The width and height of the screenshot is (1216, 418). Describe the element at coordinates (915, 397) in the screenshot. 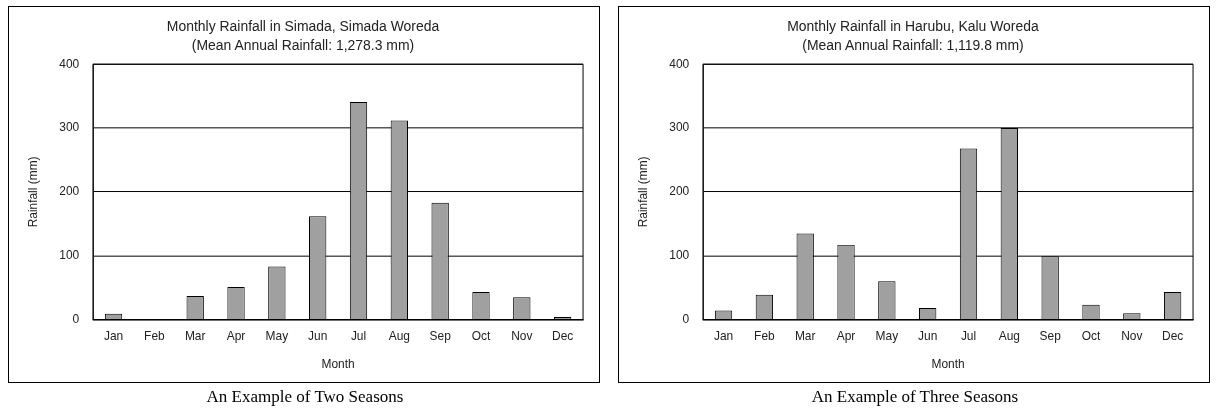

I see `text: An Example of Three Seasons` at that location.